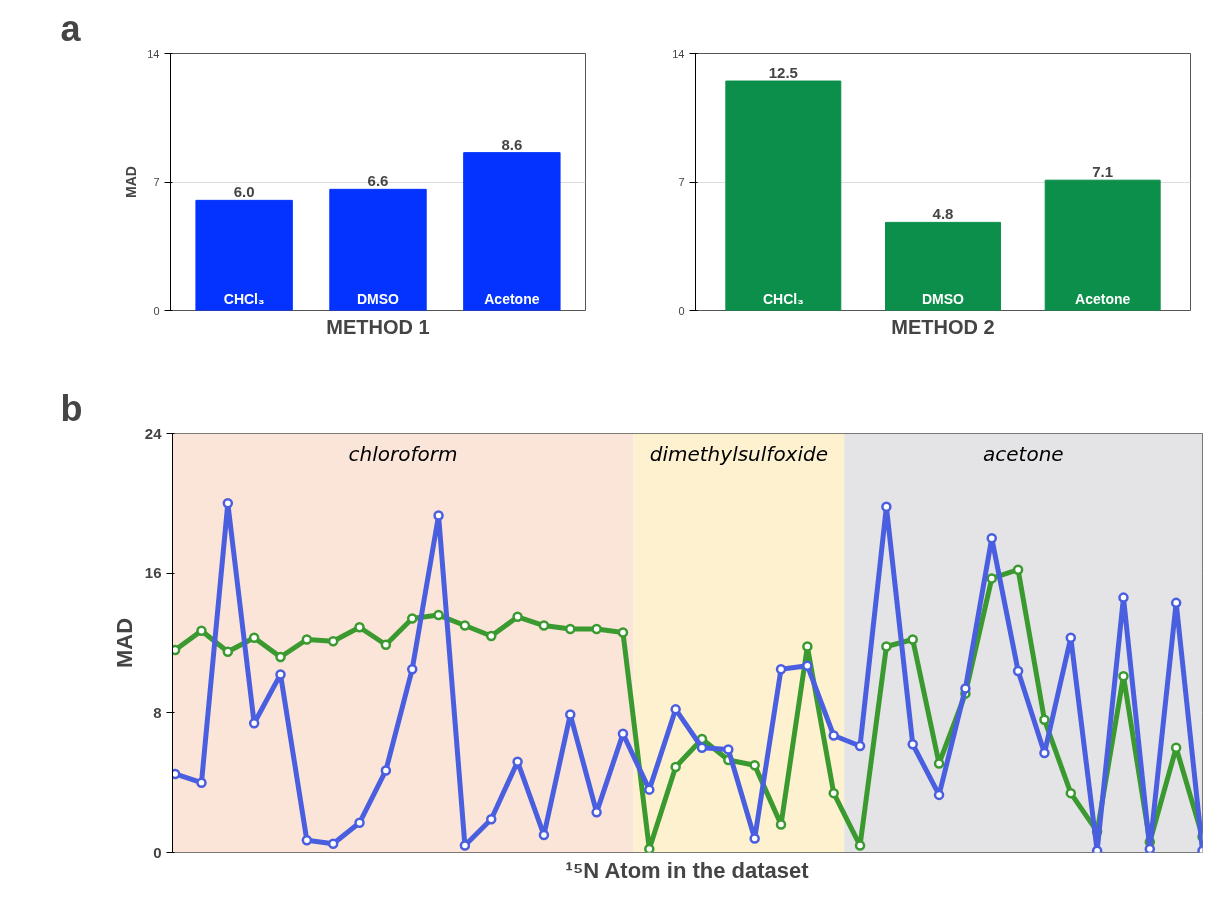 The width and height of the screenshot is (1210, 922). I want to click on y-tick-label: 16, so click(153, 573).